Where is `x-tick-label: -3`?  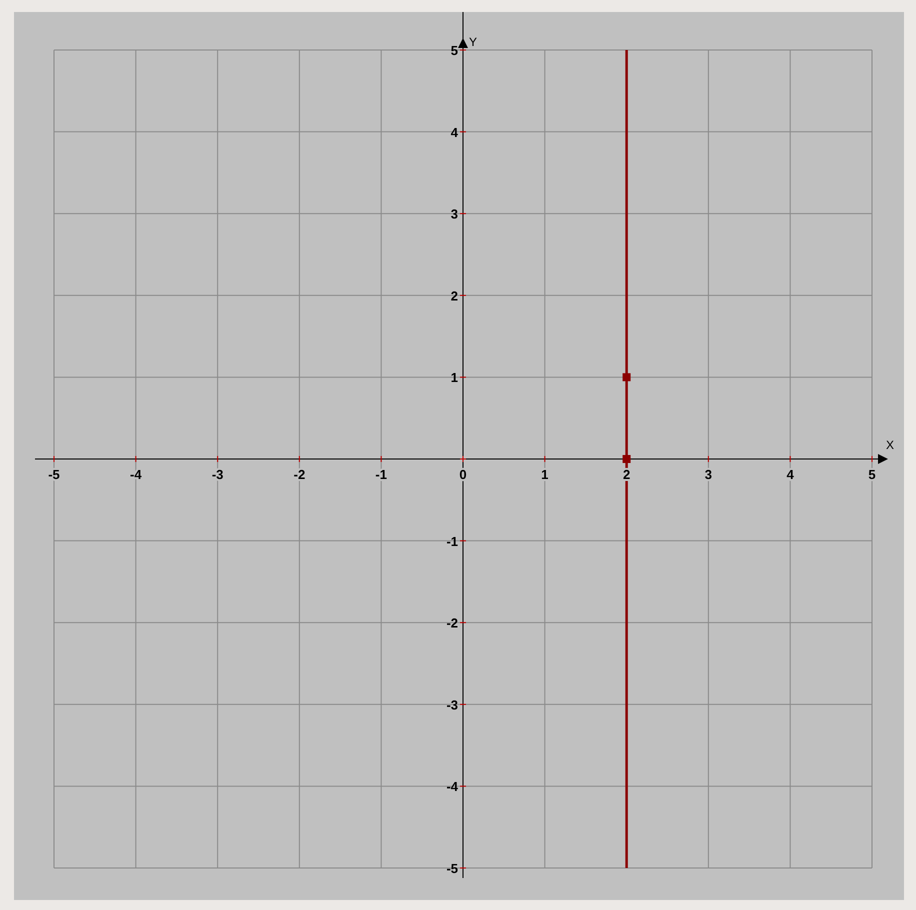
x-tick-label: -3 is located at coordinates (218, 474).